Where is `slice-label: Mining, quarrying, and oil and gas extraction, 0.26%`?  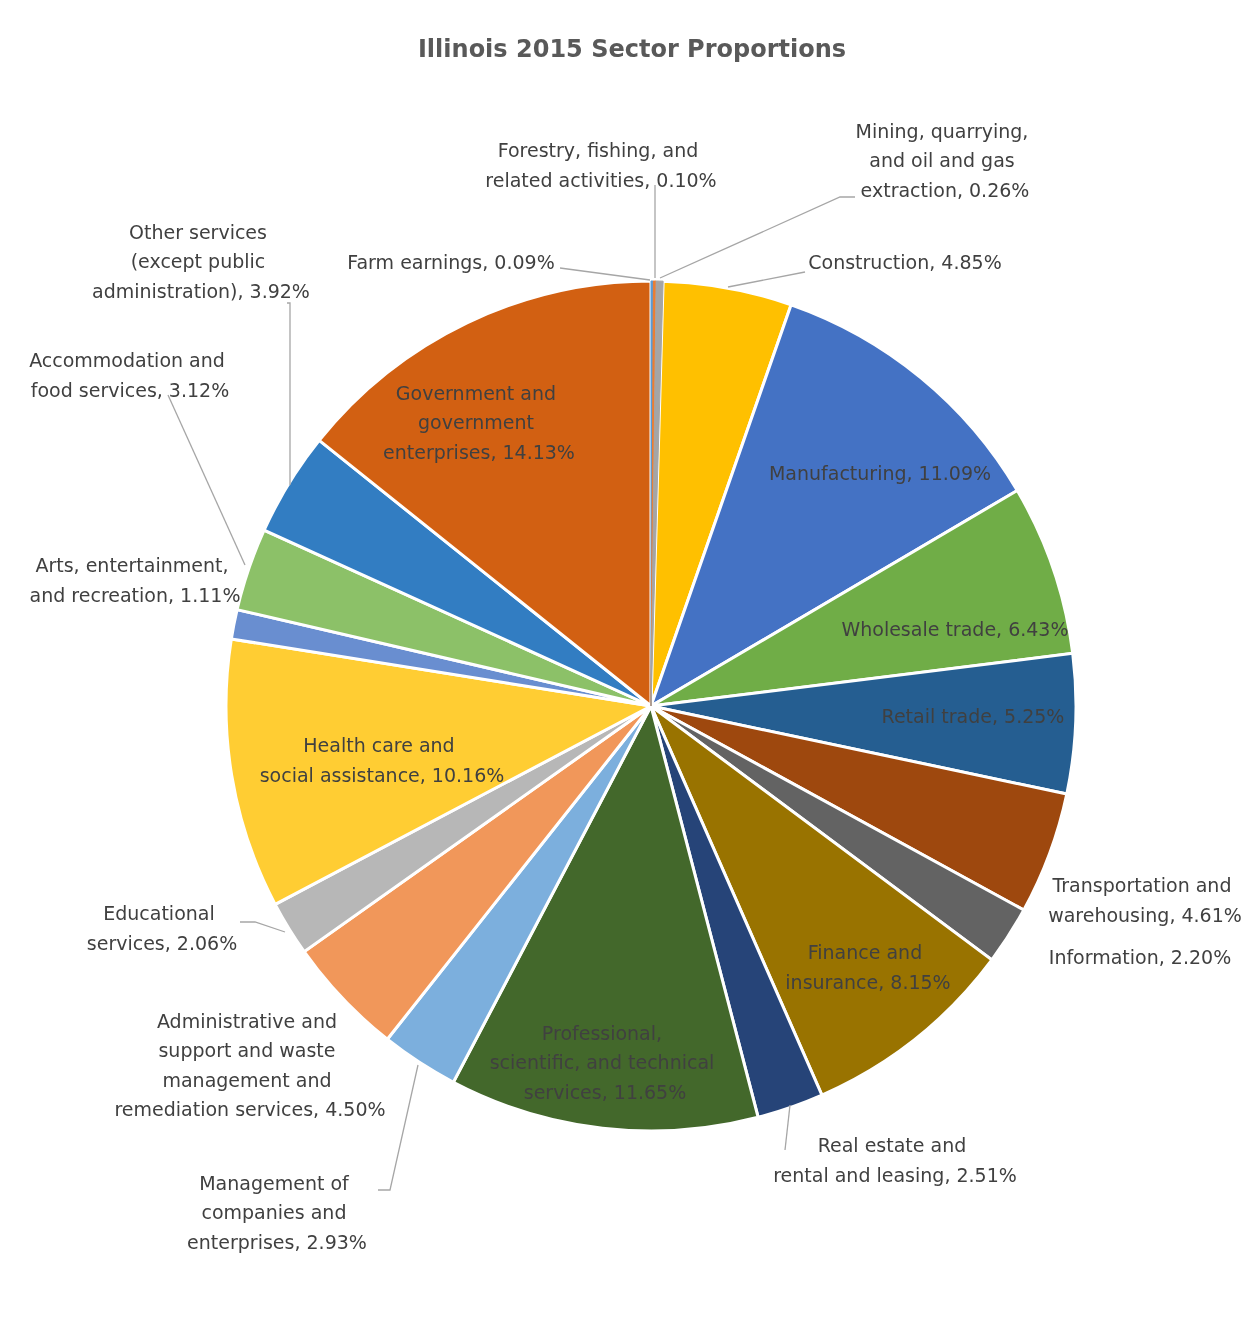 slice-label: Mining, quarrying, and oil and gas extraction, 0.26% is located at coordinates (945, 160).